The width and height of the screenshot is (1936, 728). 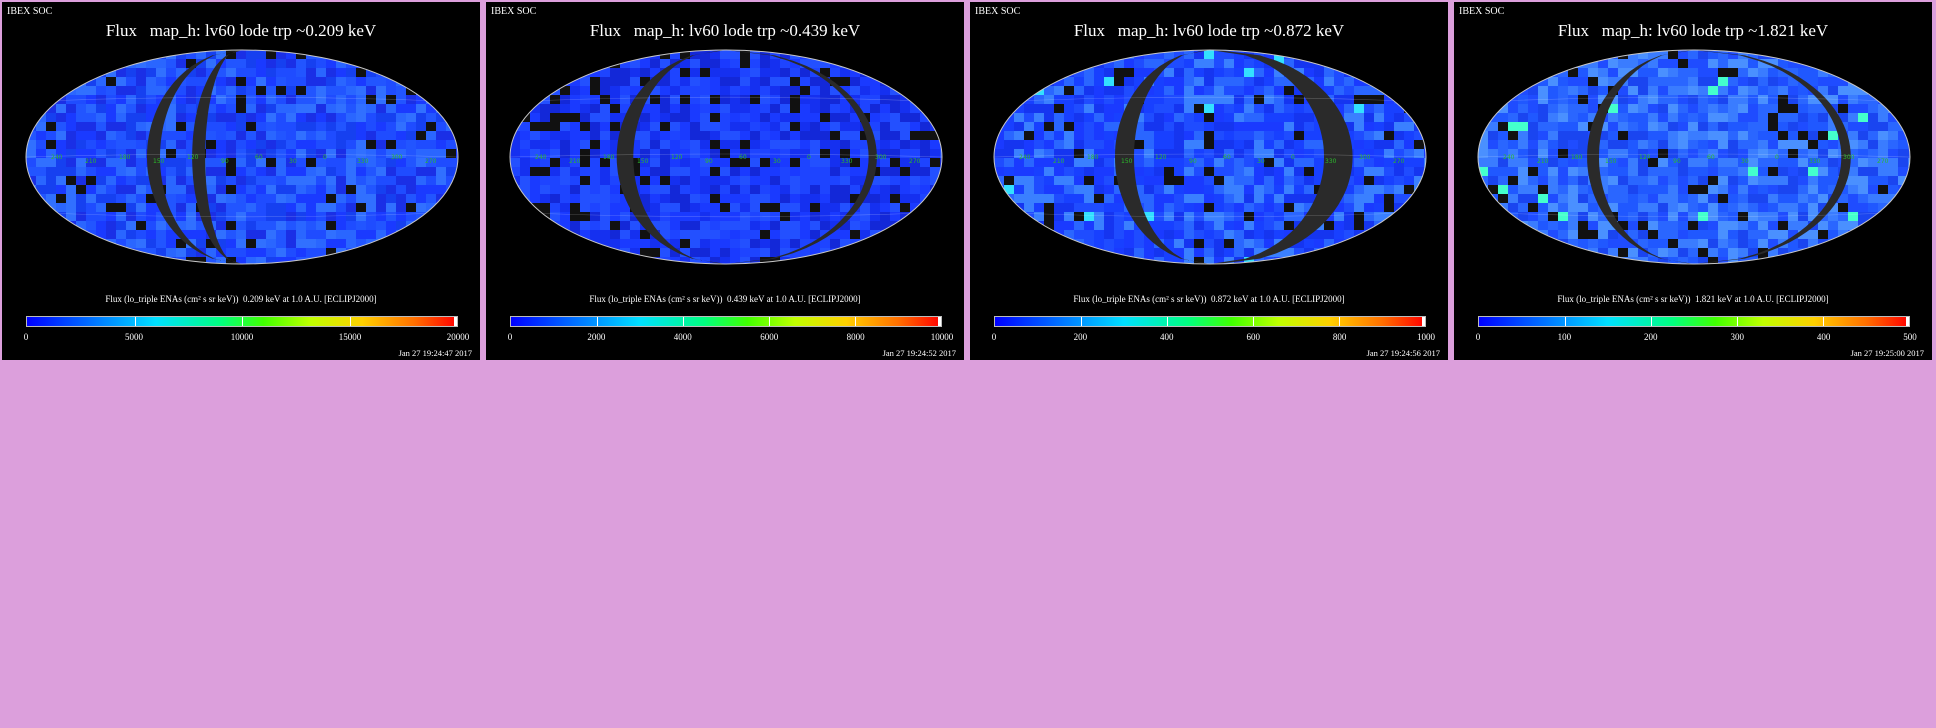 I want to click on colorbar-tick-label: 100, so click(x=1564, y=337).